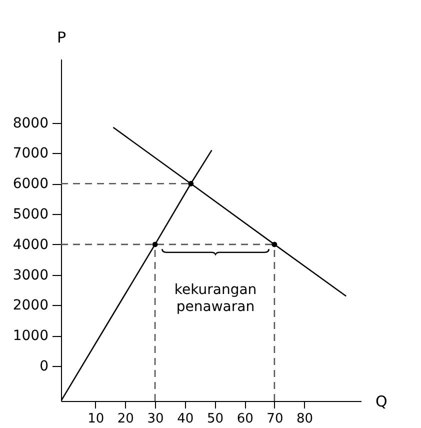 The image size is (421, 428). I want to click on x-tick-label: 20, so click(125, 419).